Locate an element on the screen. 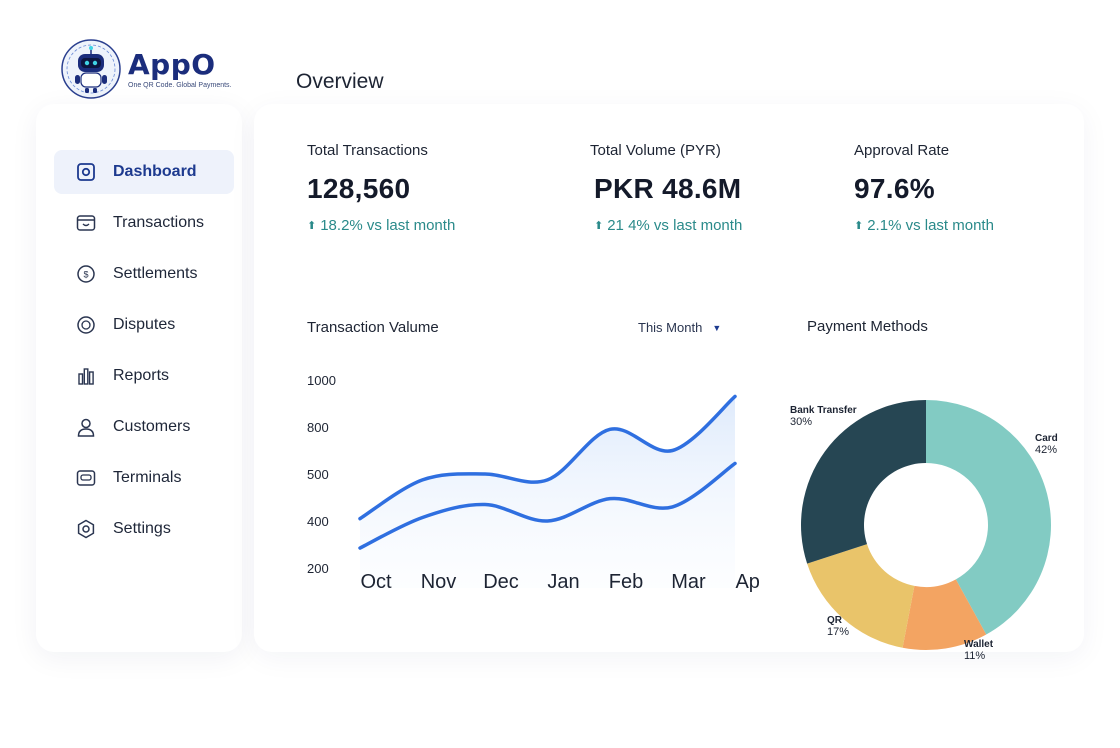 This screenshot has width=1120, height=748. kpi-delta-text: 2.1% vs last month is located at coordinates (930, 225).